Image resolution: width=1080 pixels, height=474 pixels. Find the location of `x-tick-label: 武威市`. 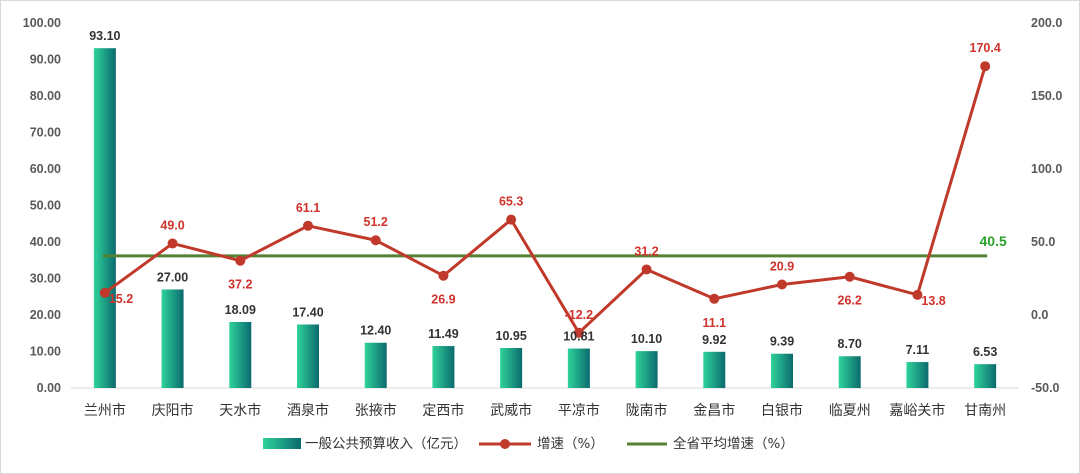

x-tick-label: 武威市 is located at coordinates (511, 410).